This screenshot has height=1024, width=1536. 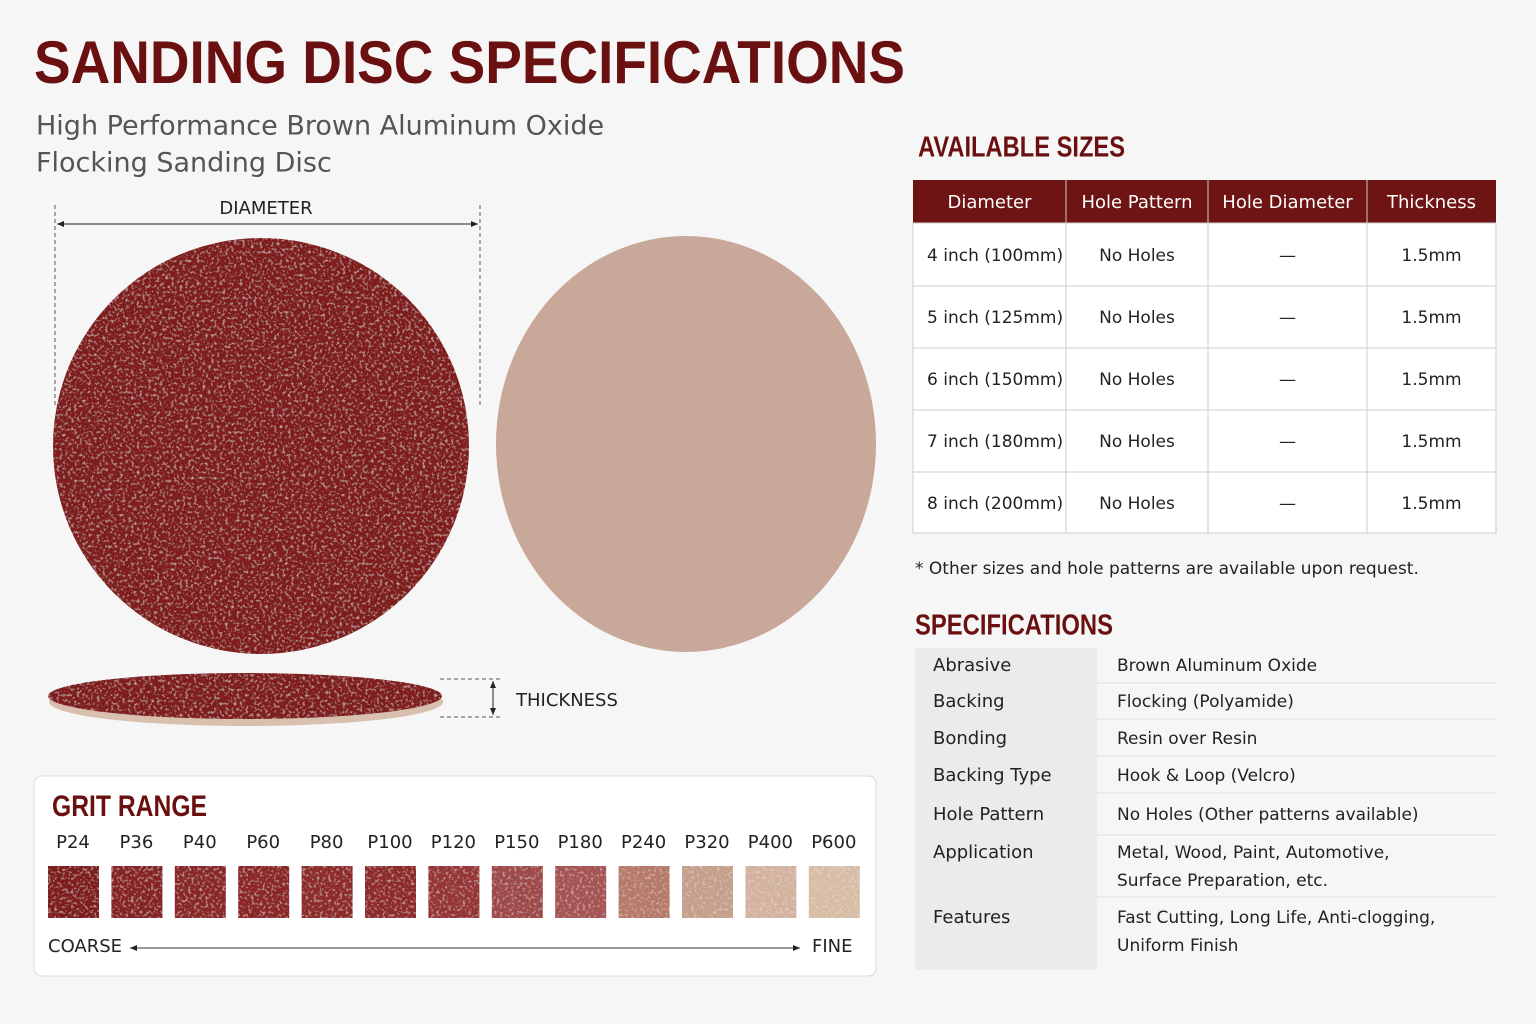 I want to click on spec-value: Resin over Resin, so click(x=1187, y=739).